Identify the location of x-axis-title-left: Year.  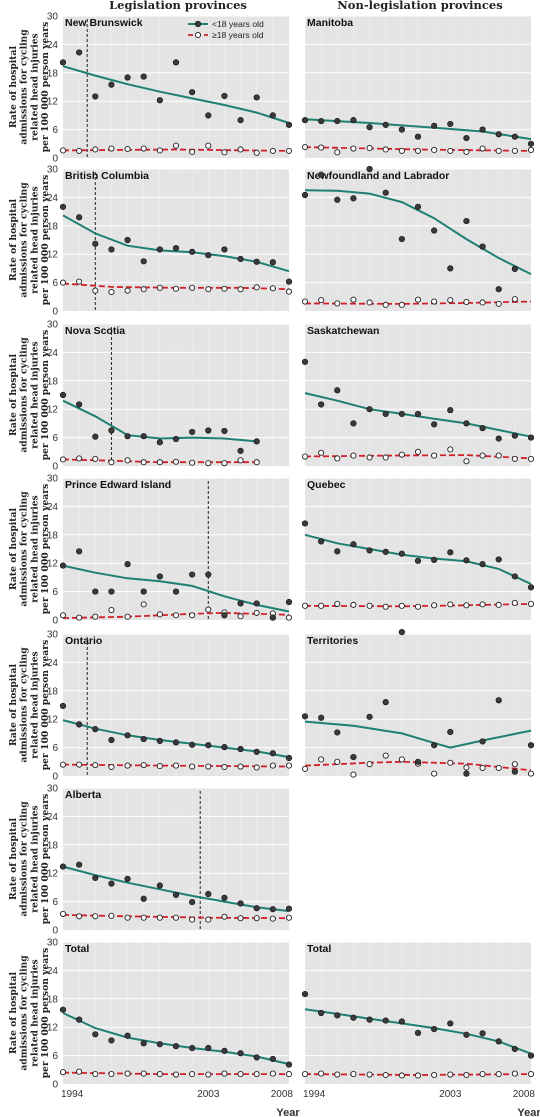
(288, 1112).